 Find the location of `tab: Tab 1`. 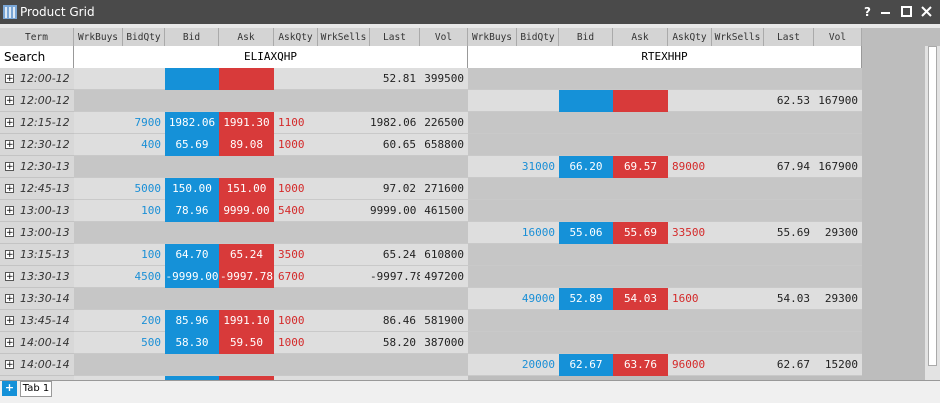

tab: Tab 1 is located at coordinates (36, 389).